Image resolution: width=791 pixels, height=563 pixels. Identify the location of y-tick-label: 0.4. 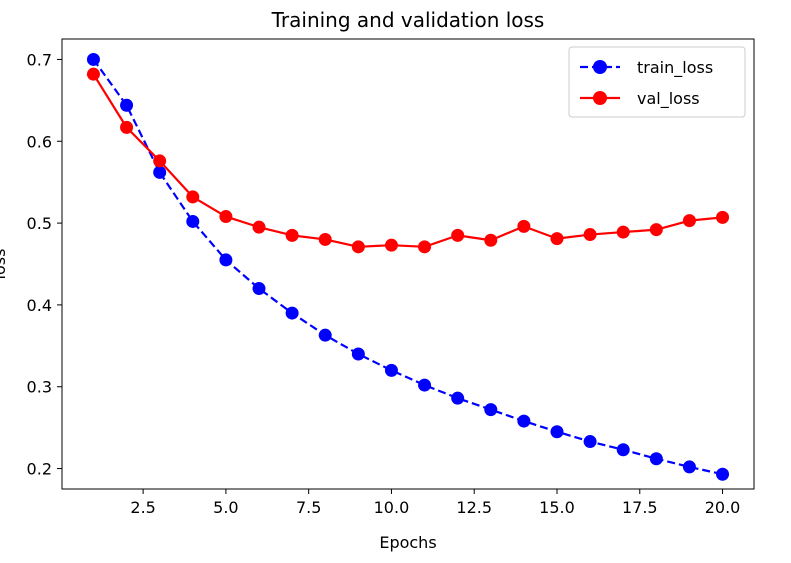
(39, 305).